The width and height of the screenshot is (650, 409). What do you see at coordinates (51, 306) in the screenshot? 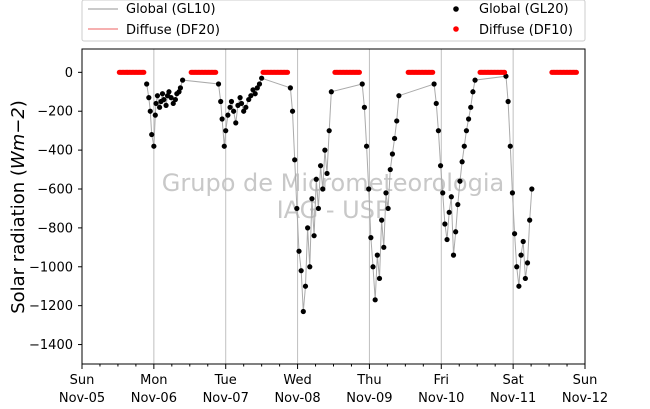
I see `y-tick-label: −1200` at bounding box center [51, 306].